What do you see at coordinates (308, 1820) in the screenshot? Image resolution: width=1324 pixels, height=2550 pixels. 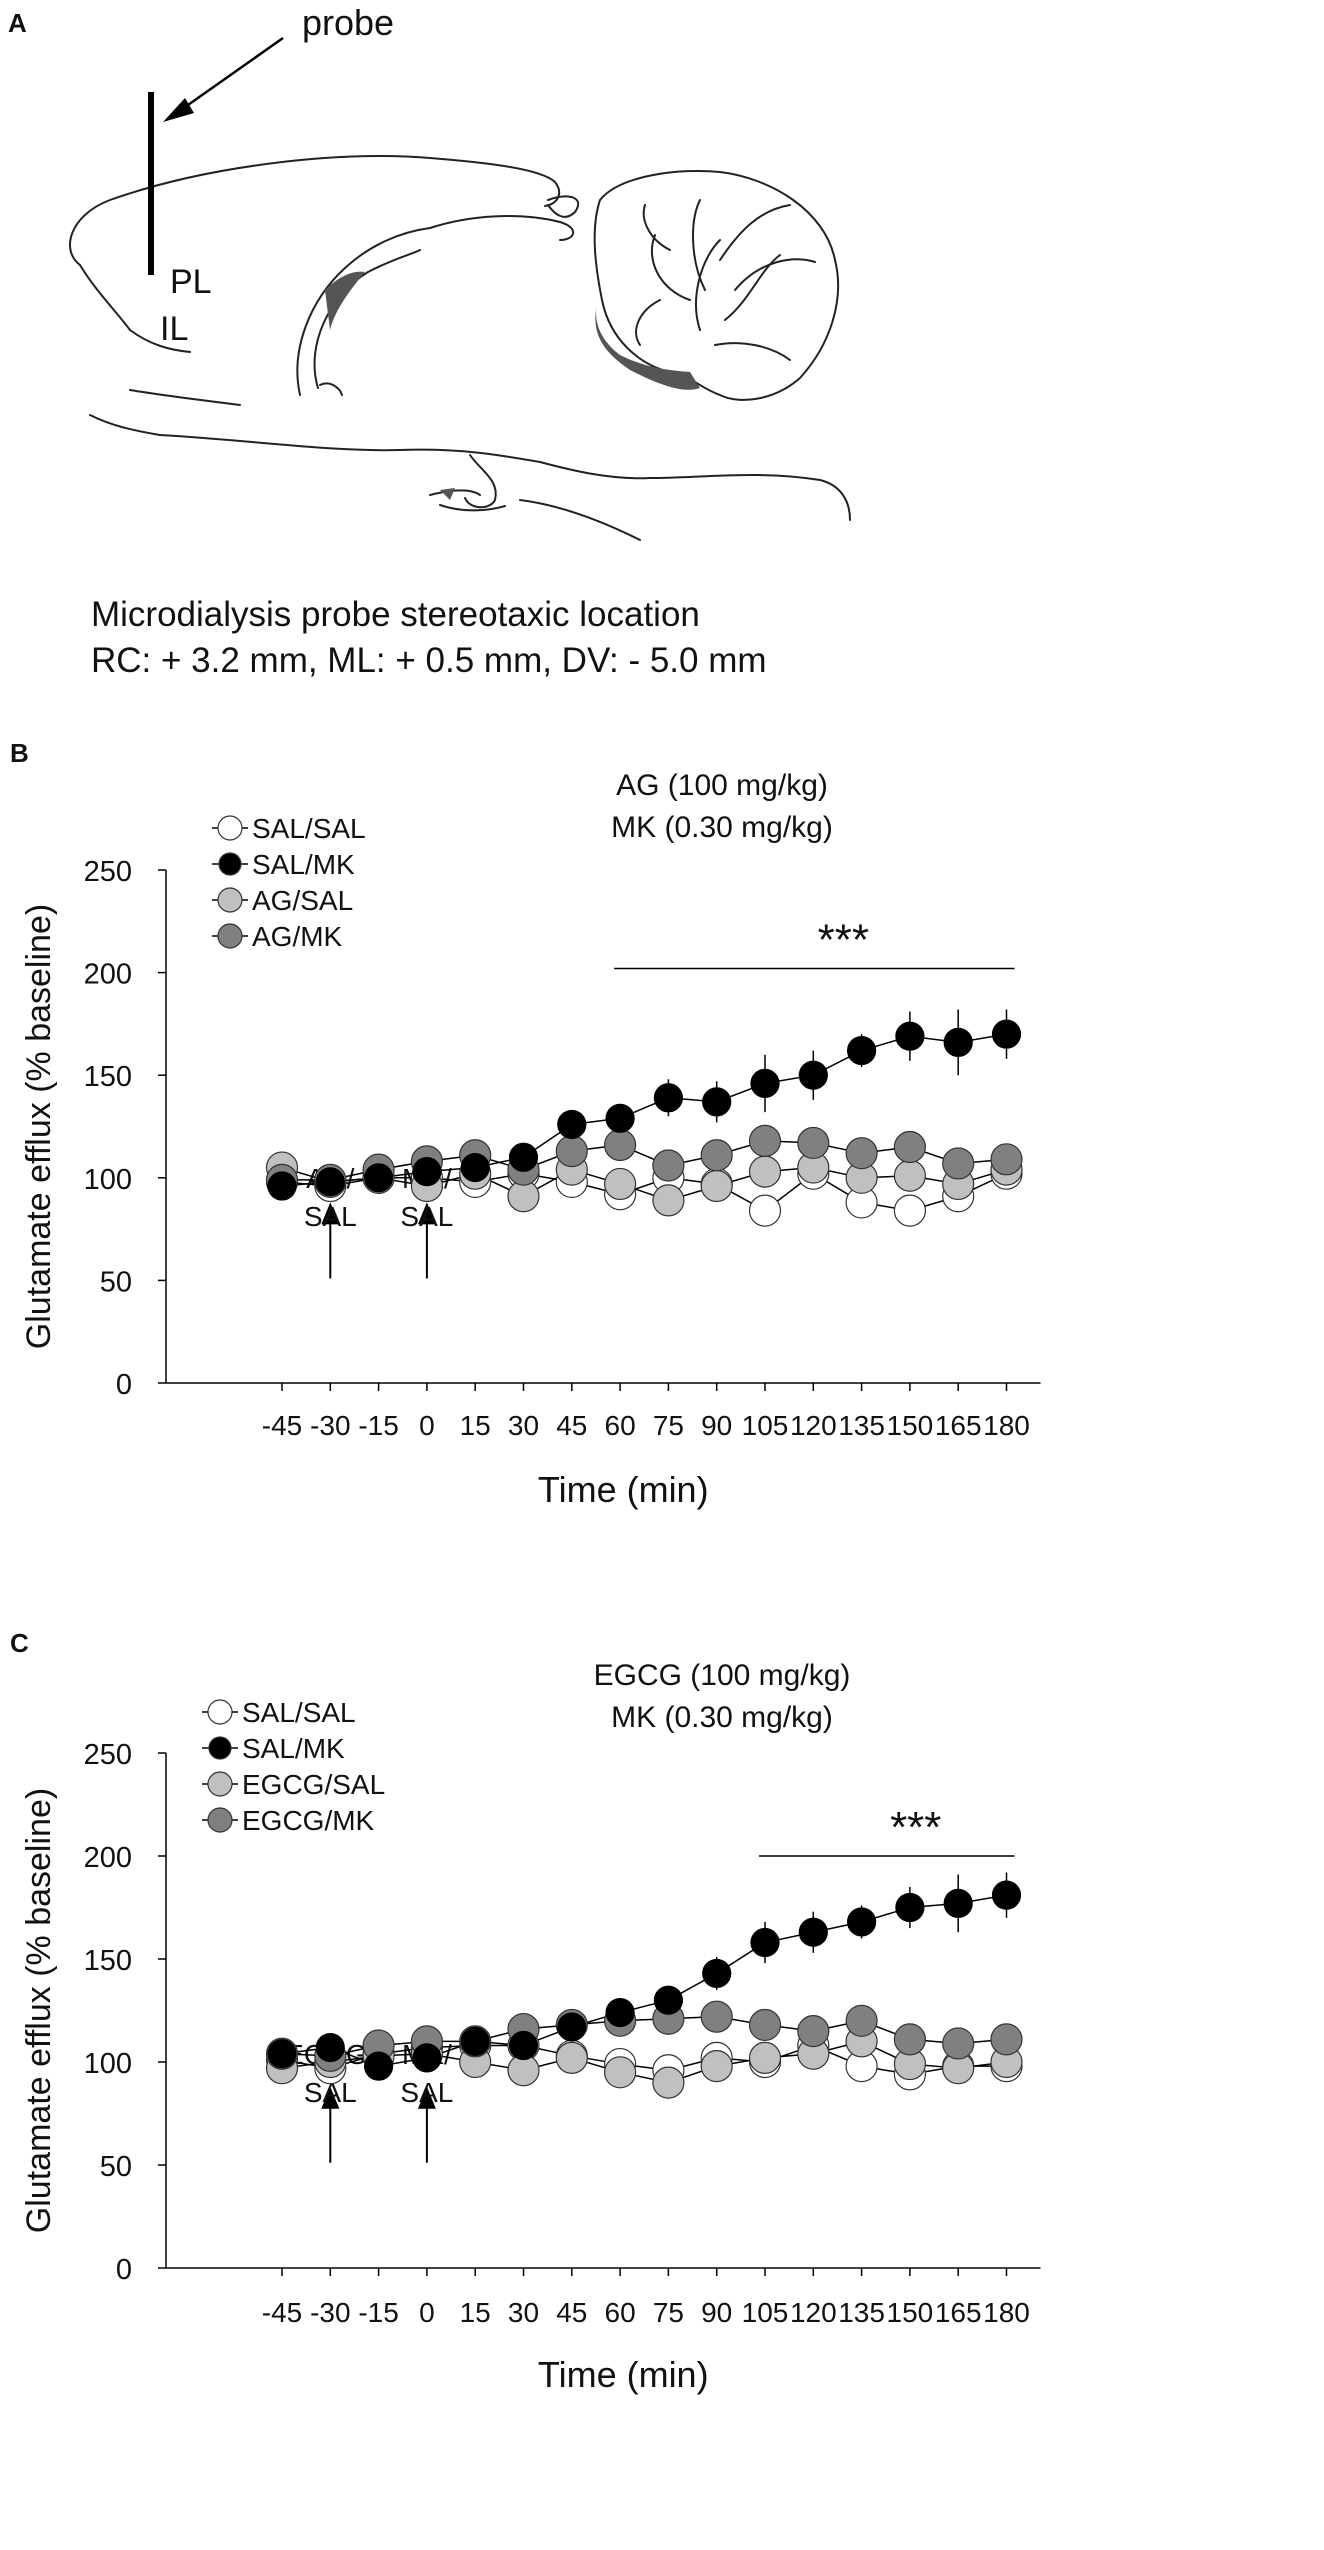 I see `legend-label: EGCG/MK` at bounding box center [308, 1820].